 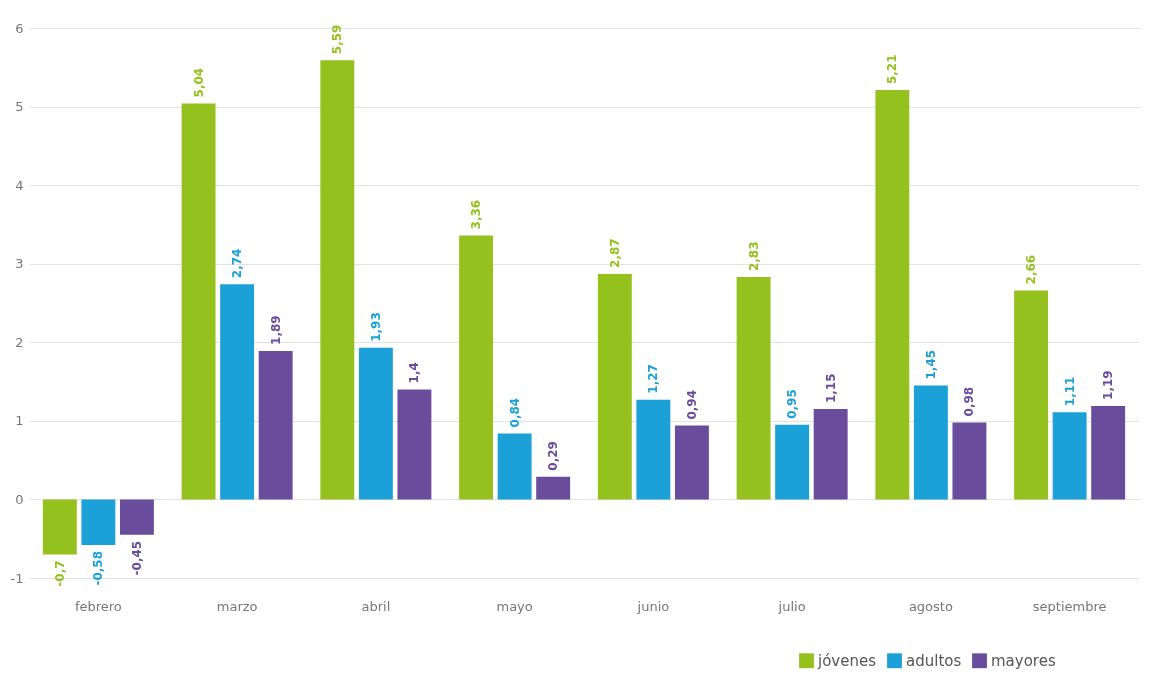 I want to click on data-label: 1,4, so click(x=414, y=373).